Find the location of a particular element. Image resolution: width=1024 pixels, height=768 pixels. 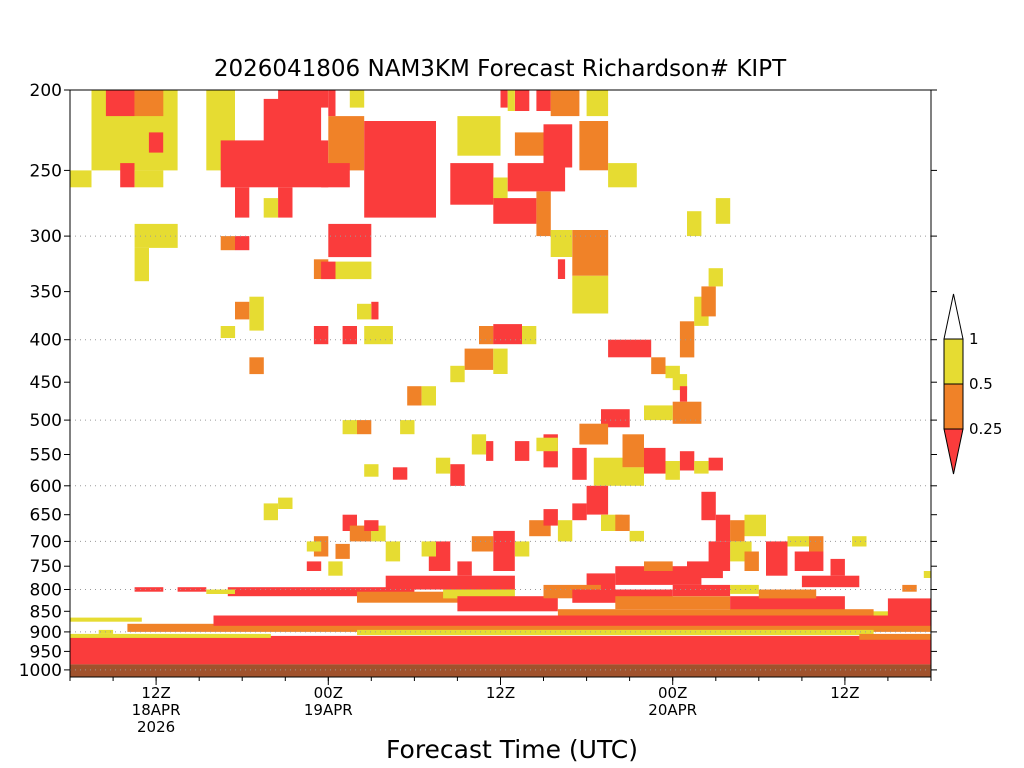

y-tick-label: 200 is located at coordinates (46, 91).